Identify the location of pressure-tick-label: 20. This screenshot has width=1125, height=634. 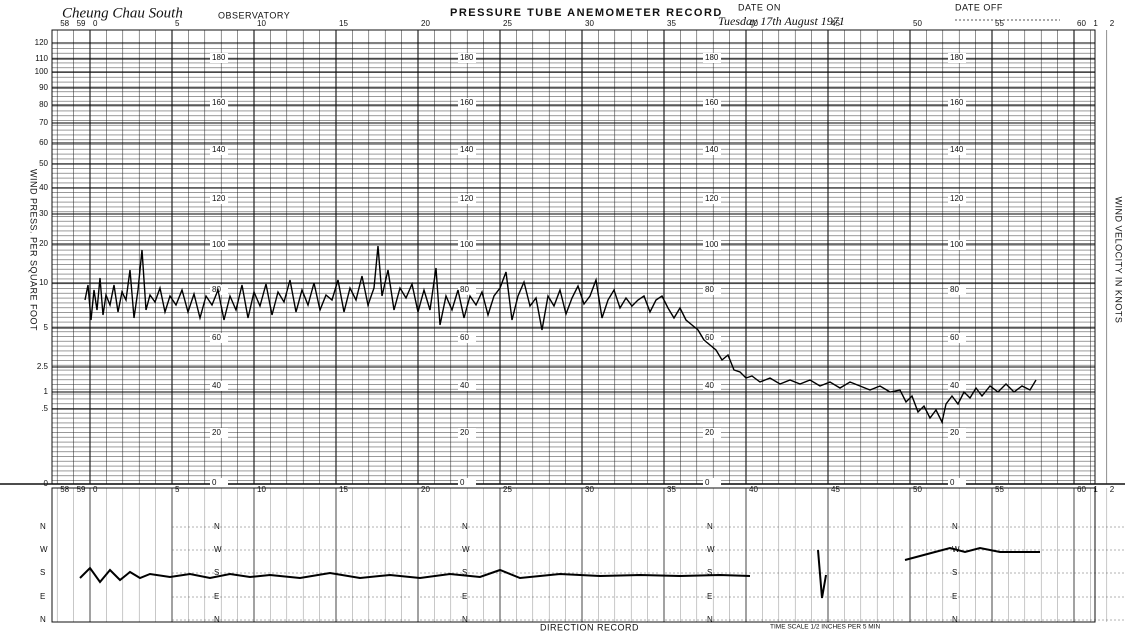
(43, 243).